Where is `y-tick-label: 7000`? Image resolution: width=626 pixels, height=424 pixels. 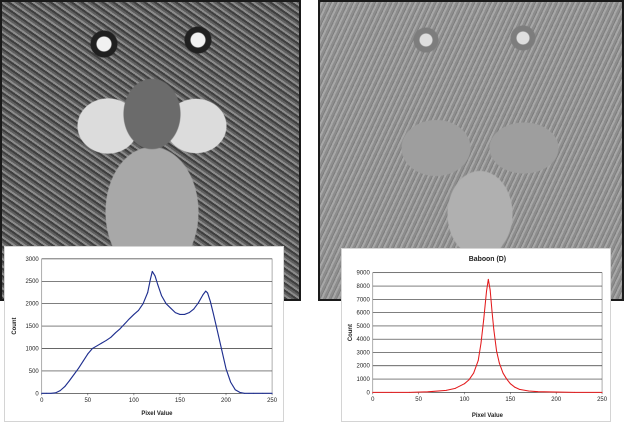 y-tick-label: 7000 is located at coordinates (364, 300).